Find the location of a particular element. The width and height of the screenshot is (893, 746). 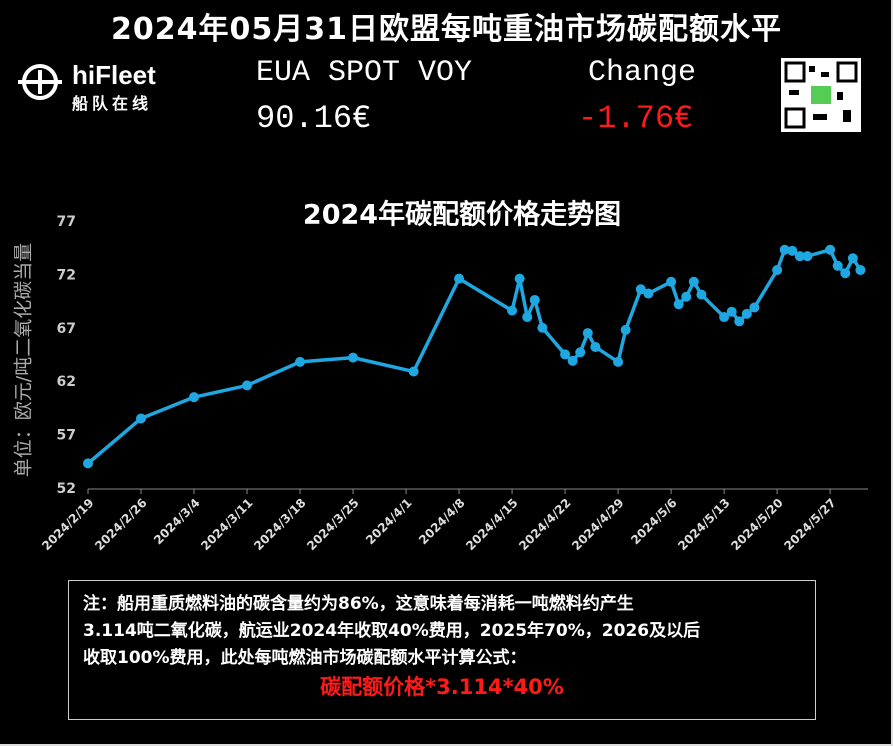

x-tick-label: 2024/4/15 is located at coordinates (491, 524).